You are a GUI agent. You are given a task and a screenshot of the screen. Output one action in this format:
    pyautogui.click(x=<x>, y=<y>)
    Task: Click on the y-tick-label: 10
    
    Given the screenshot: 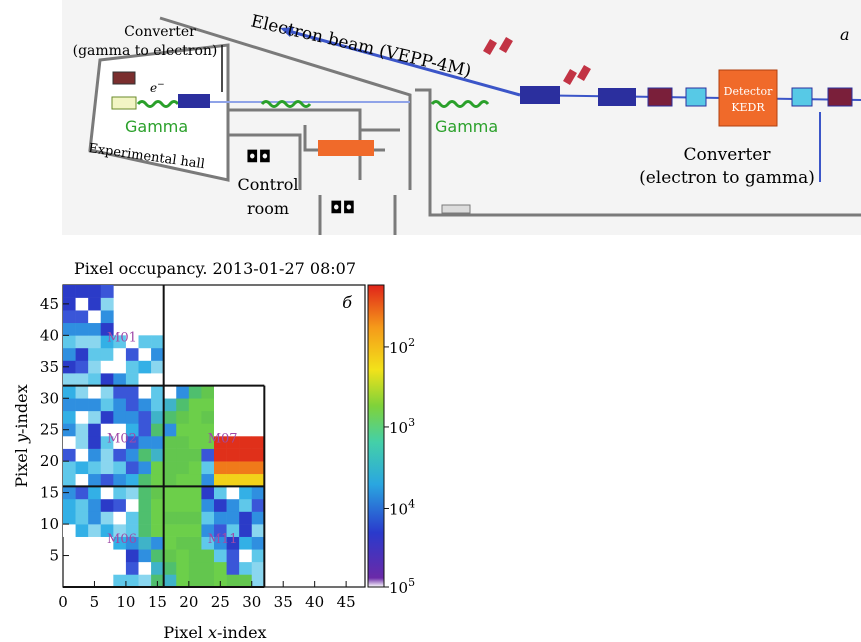 What is the action you would take?
    pyautogui.click(x=49, y=524)
    